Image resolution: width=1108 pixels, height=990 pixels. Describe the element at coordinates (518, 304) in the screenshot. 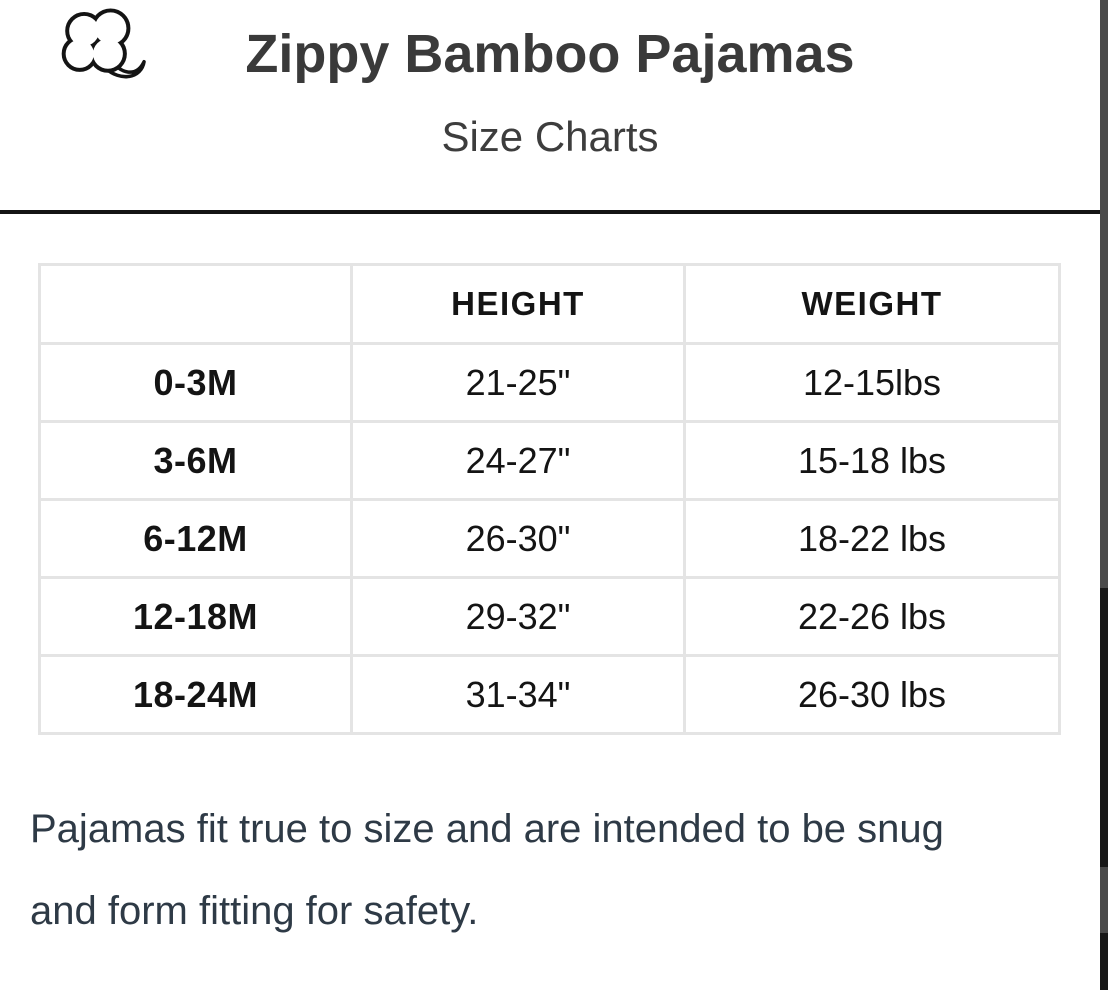

I see `header-cell-height: HEIGHT` at that location.